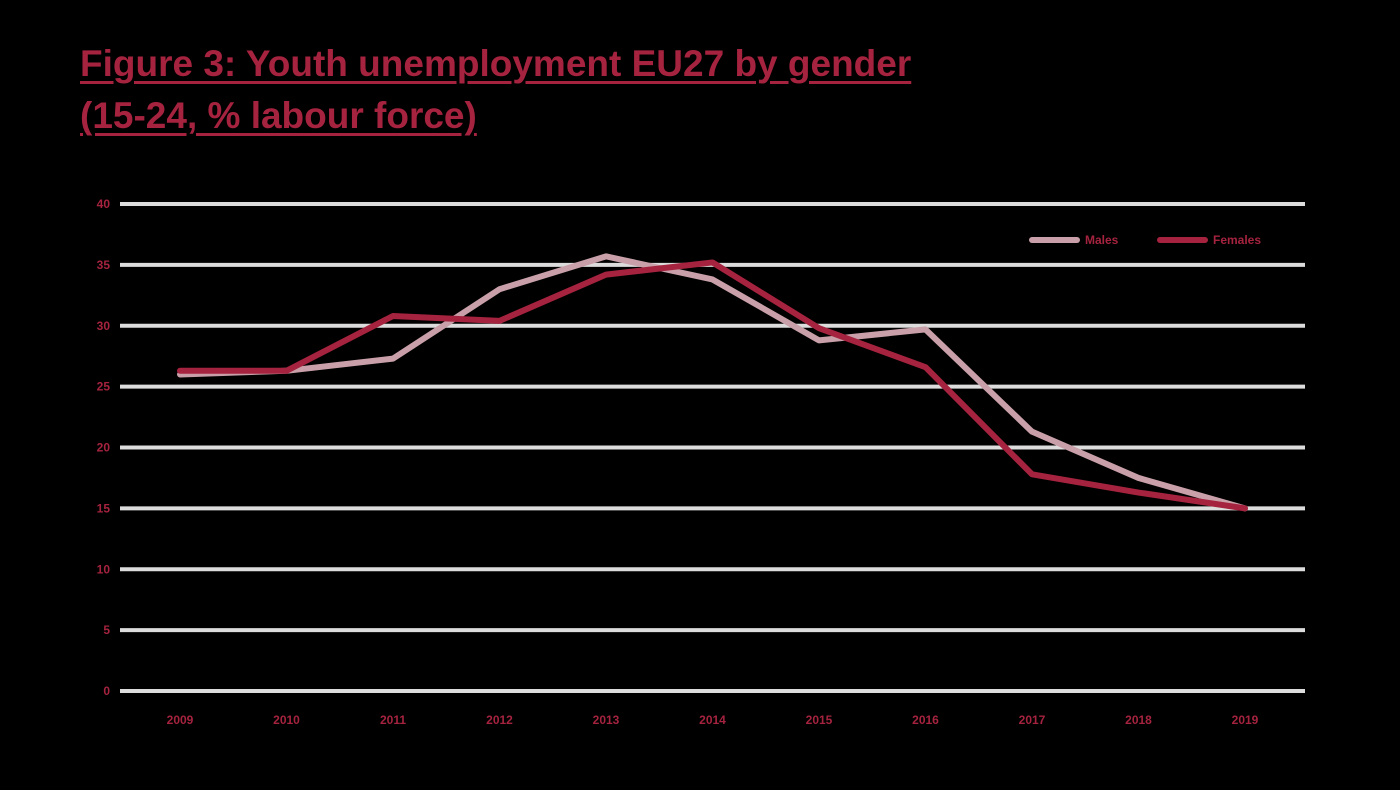  I want to click on legend-label: Males, so click(1102, 240).